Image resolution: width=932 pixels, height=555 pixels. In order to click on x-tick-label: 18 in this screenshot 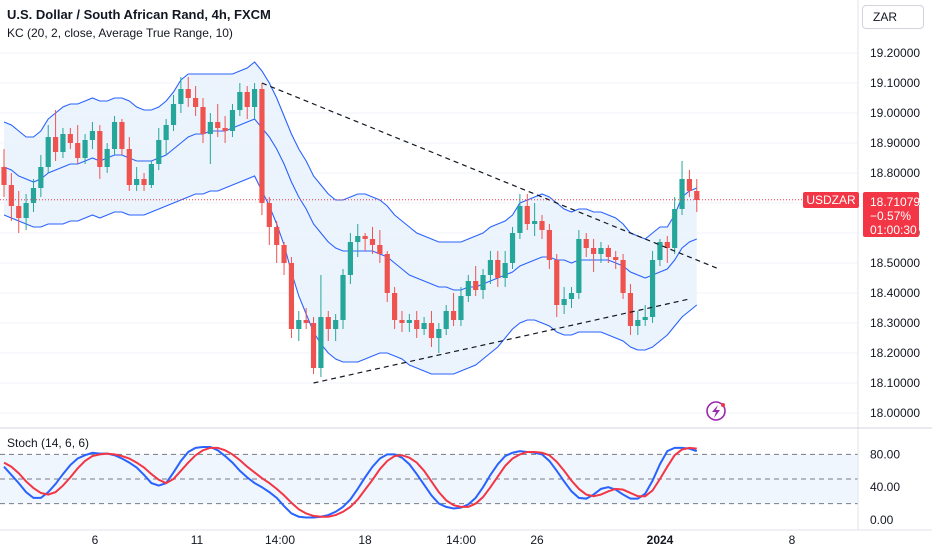, I will do `click(365, 540)`.